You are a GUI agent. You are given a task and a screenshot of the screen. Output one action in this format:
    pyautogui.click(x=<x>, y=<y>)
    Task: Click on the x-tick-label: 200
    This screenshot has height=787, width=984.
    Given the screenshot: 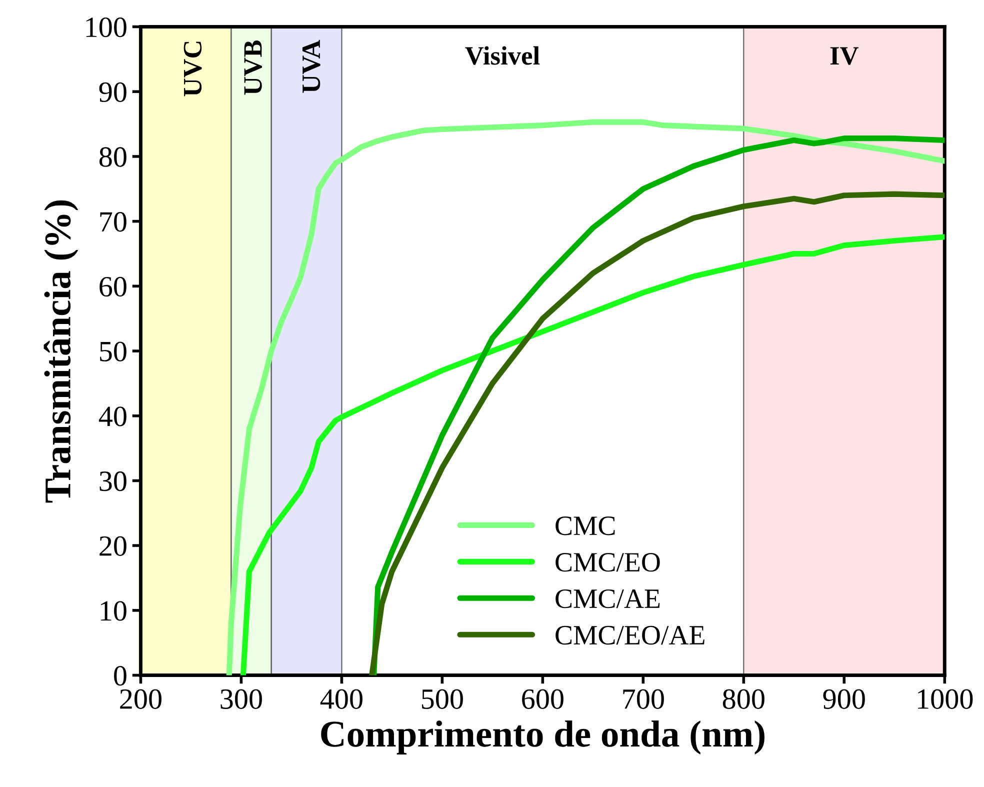 What is the action you would take?
    pyautogui.click(x=141, y=699)
    